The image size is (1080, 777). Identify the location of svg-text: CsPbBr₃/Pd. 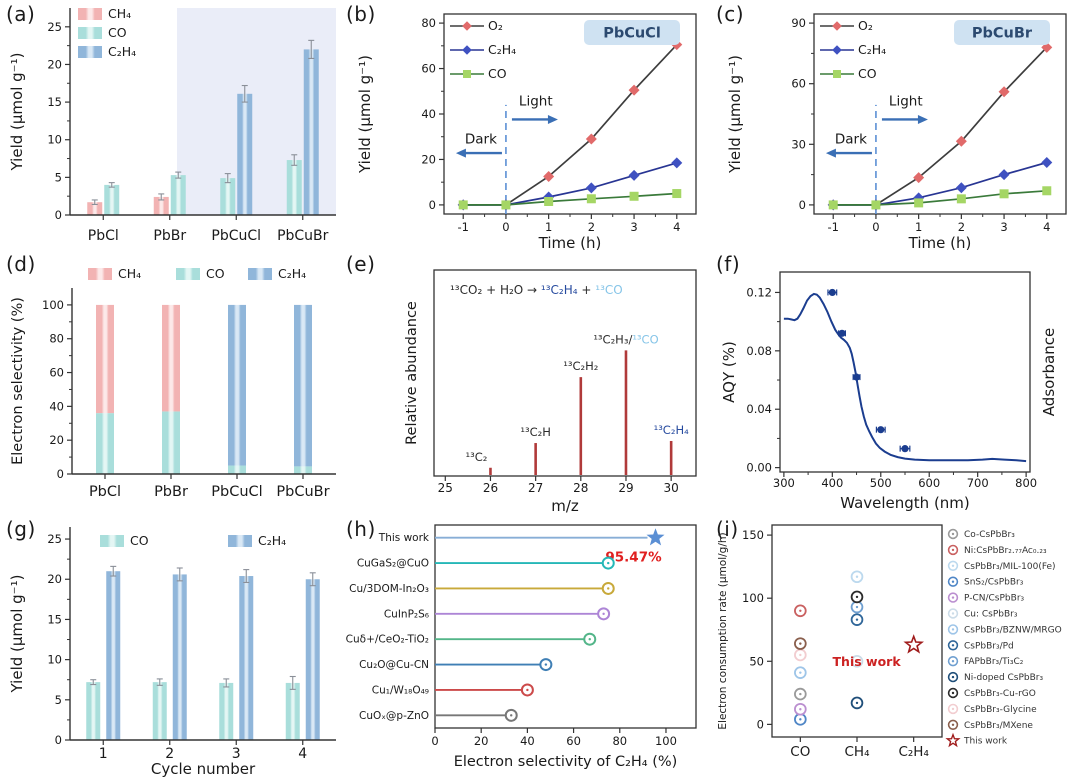
(989, 646).